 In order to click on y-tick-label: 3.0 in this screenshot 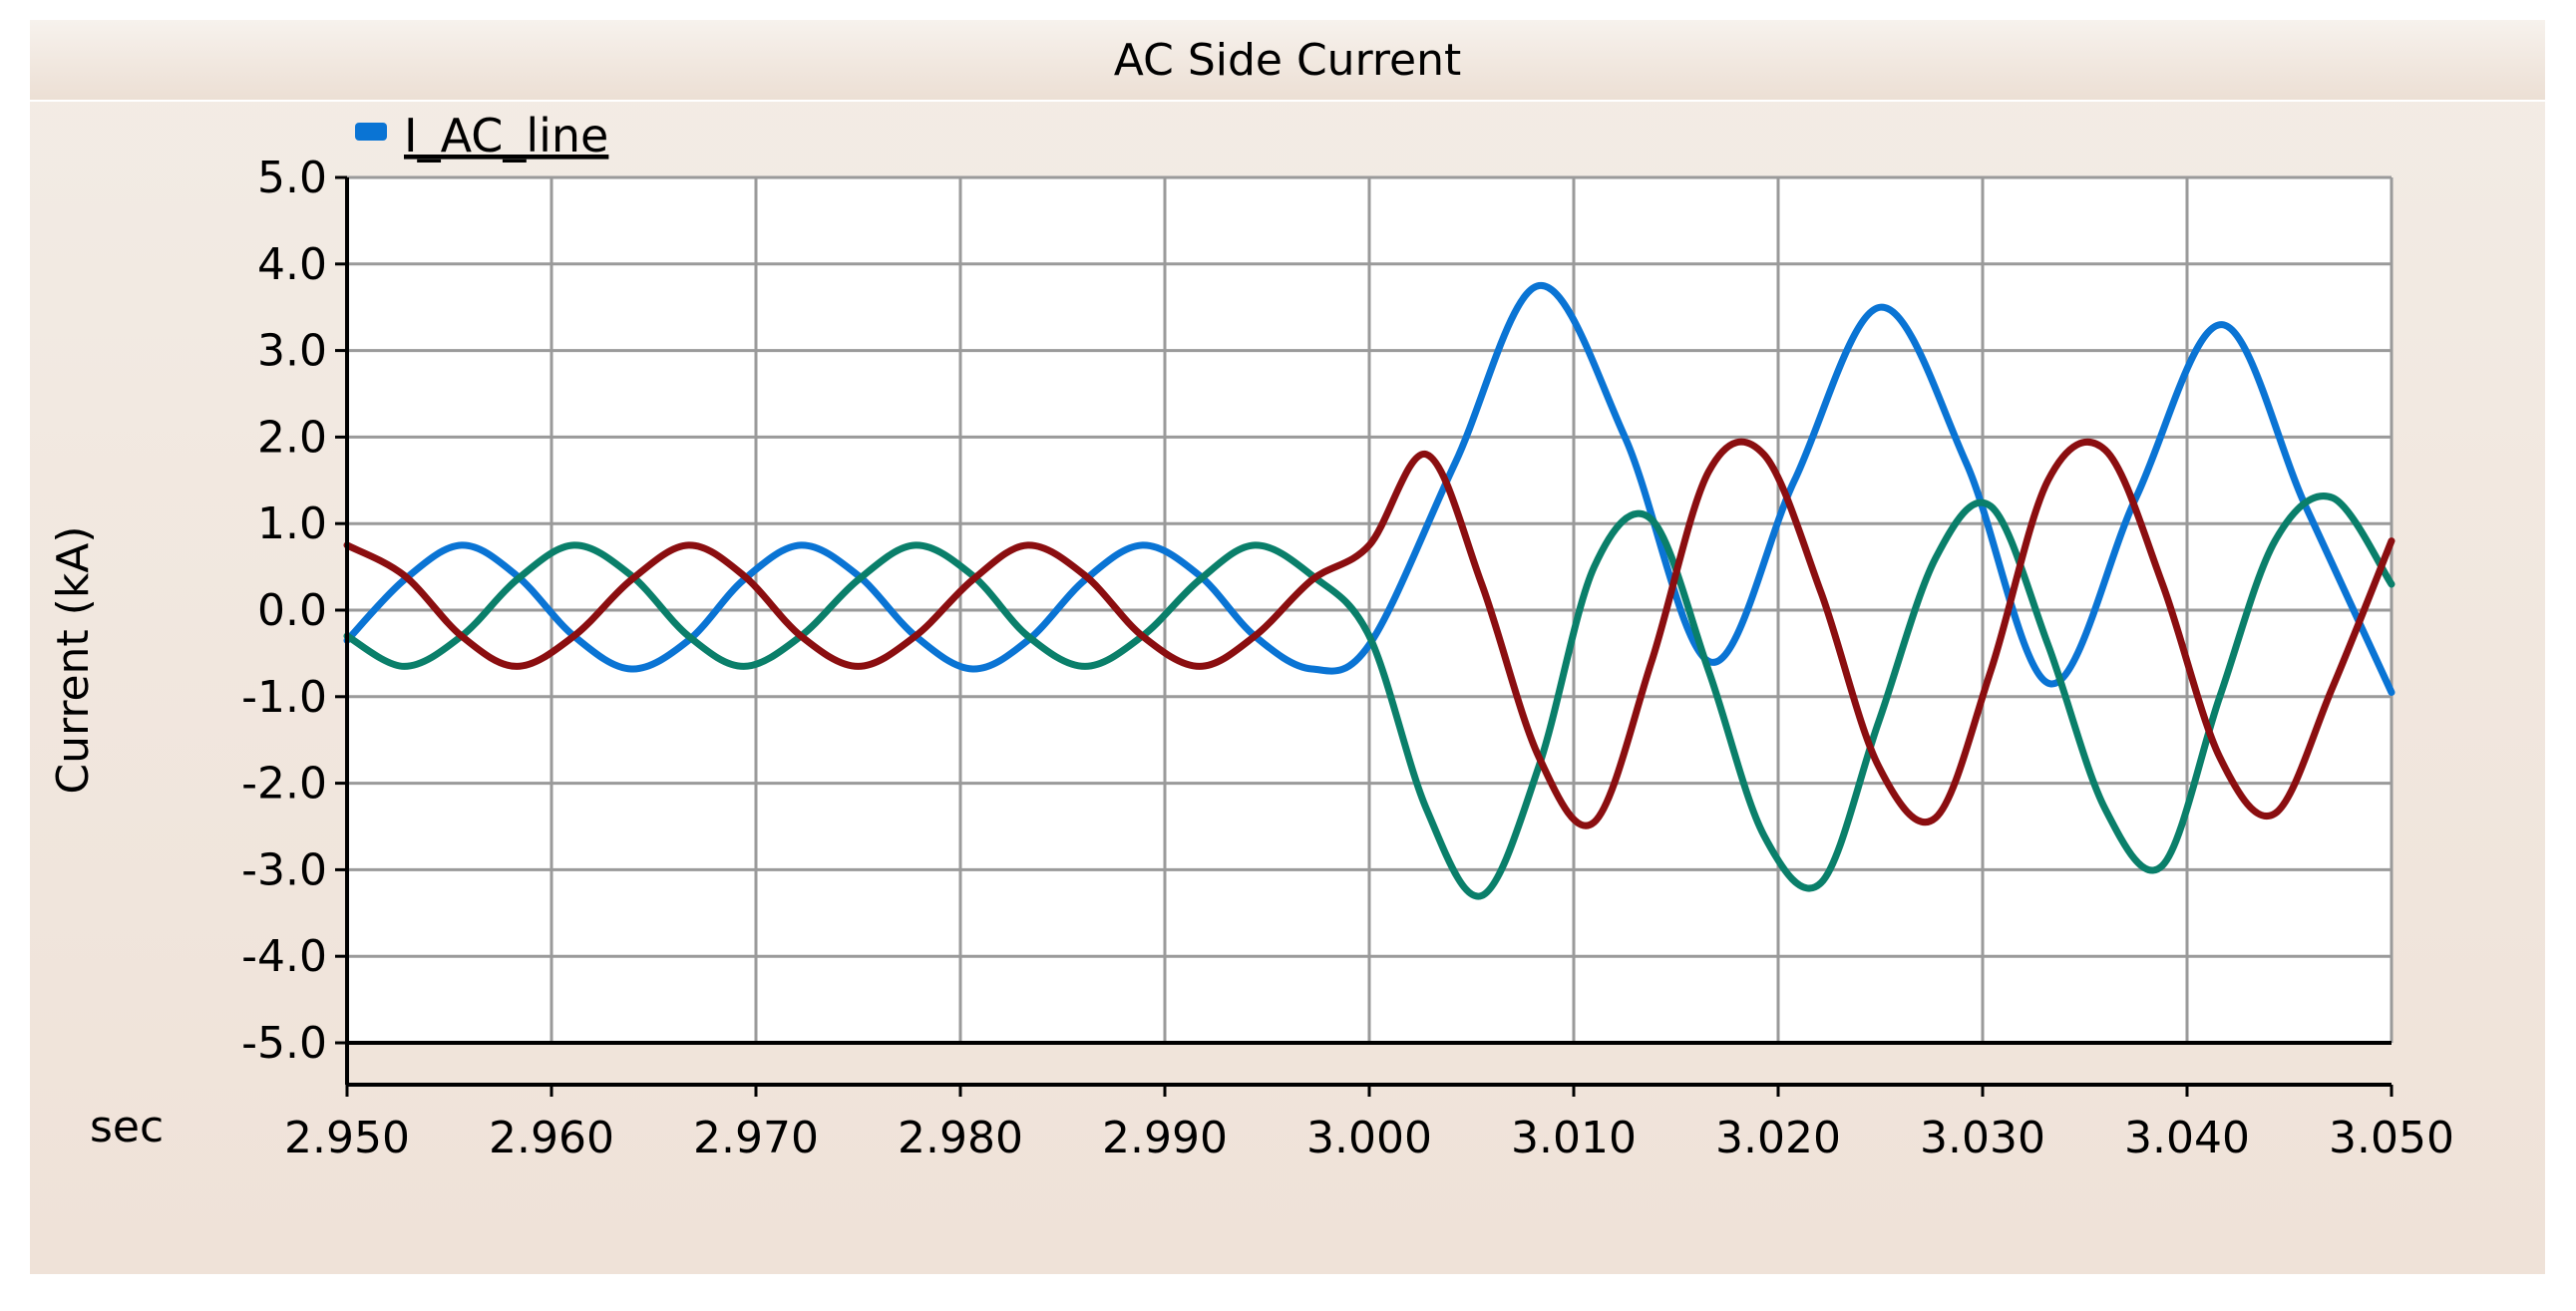, I will do `click(292, 351)`.